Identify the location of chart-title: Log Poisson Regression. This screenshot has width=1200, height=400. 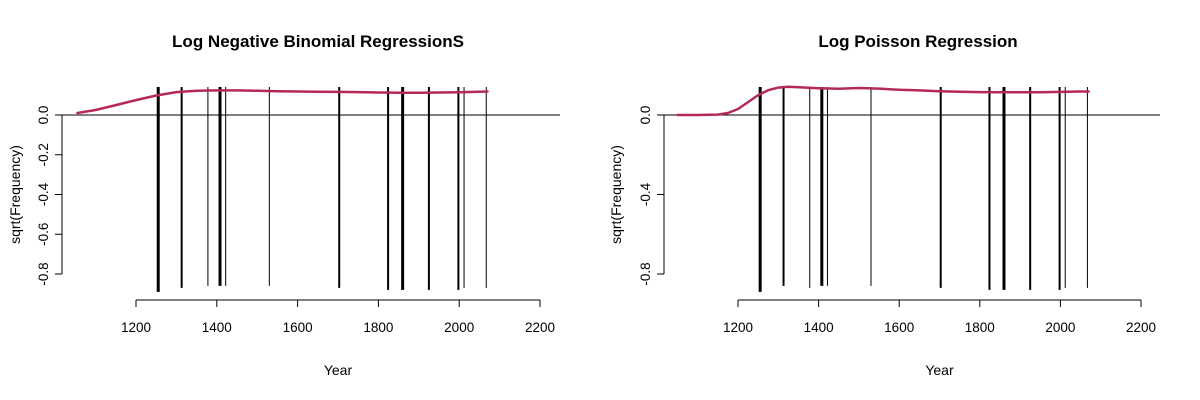
(917, 41).